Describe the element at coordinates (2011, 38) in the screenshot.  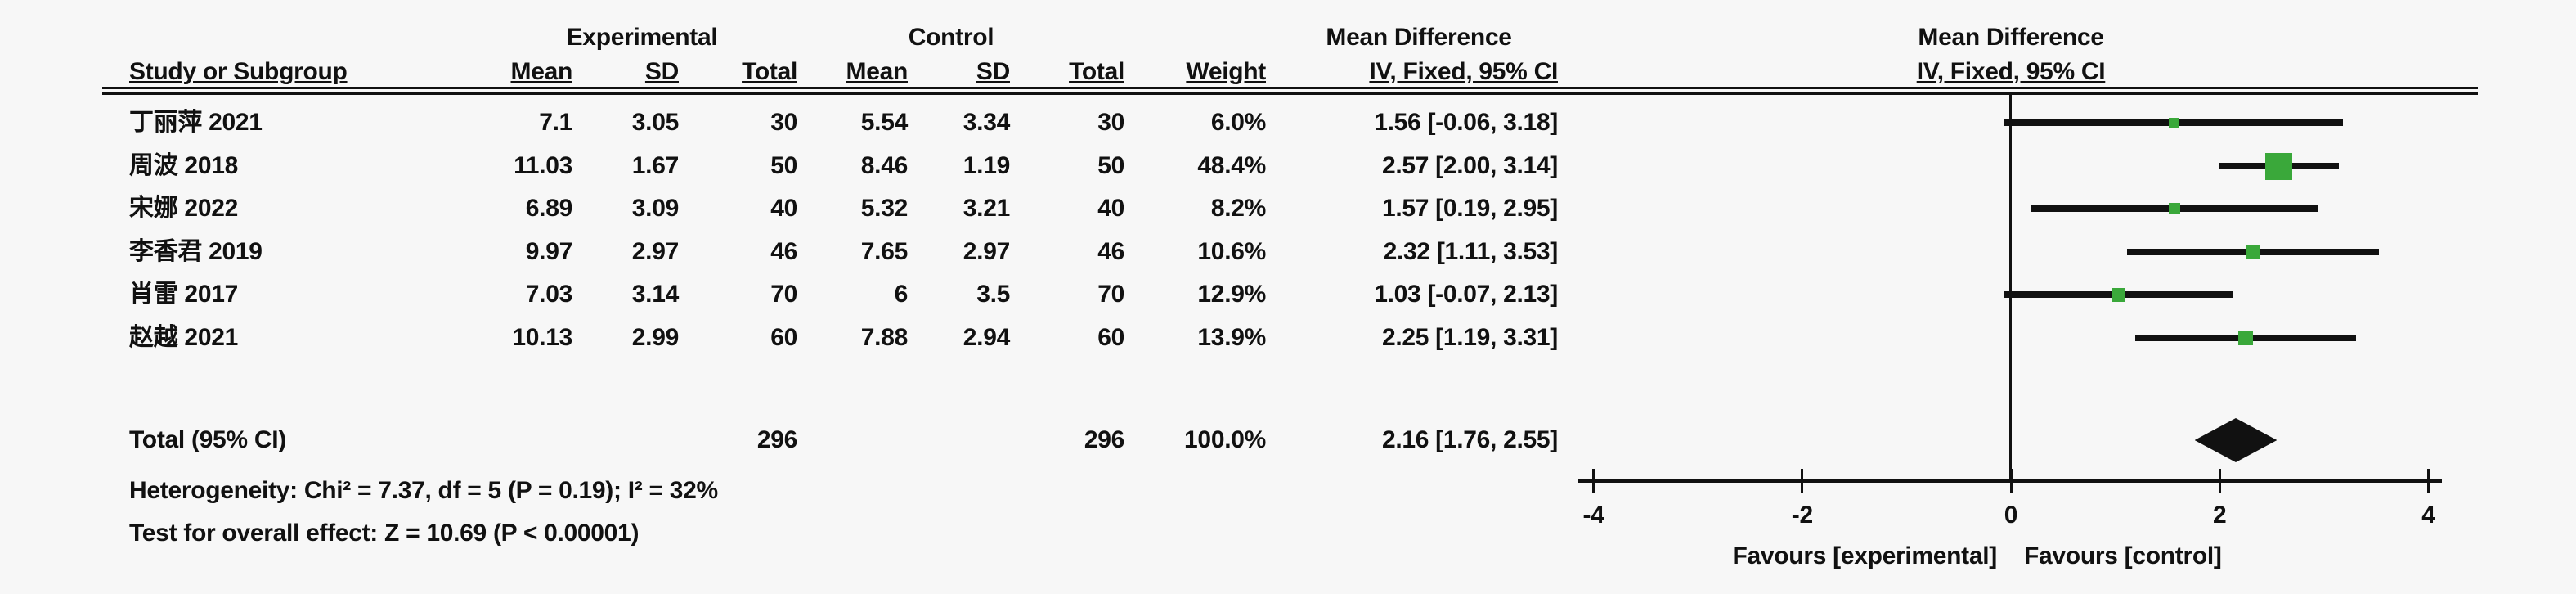
I see `mean-difference-plot-header: Mean Difference` at that location.